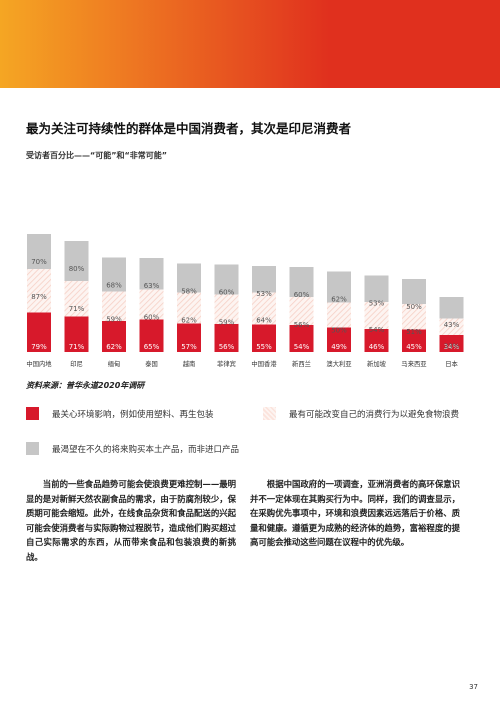 The width and height of the screenshot is (500, 707). I want to click on data-label: 68%, so click(114, 286).